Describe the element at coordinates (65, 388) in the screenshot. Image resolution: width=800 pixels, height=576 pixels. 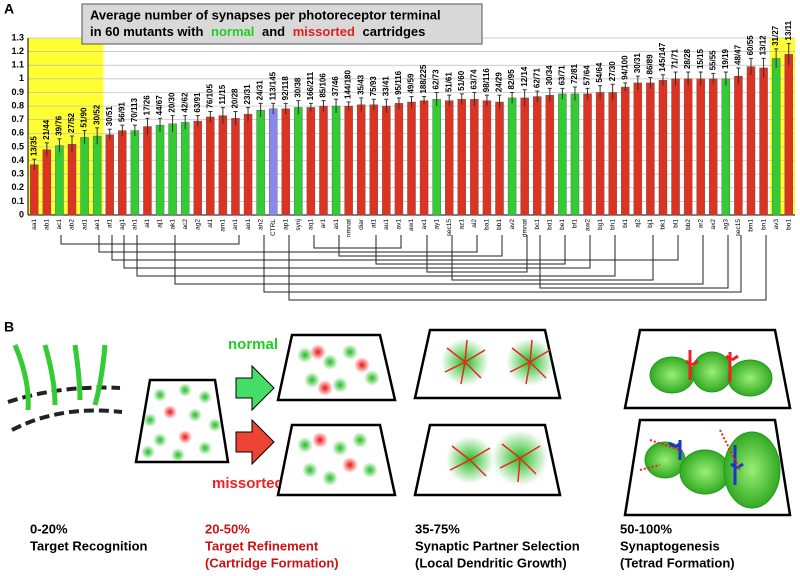
I see `neurons` at that location.